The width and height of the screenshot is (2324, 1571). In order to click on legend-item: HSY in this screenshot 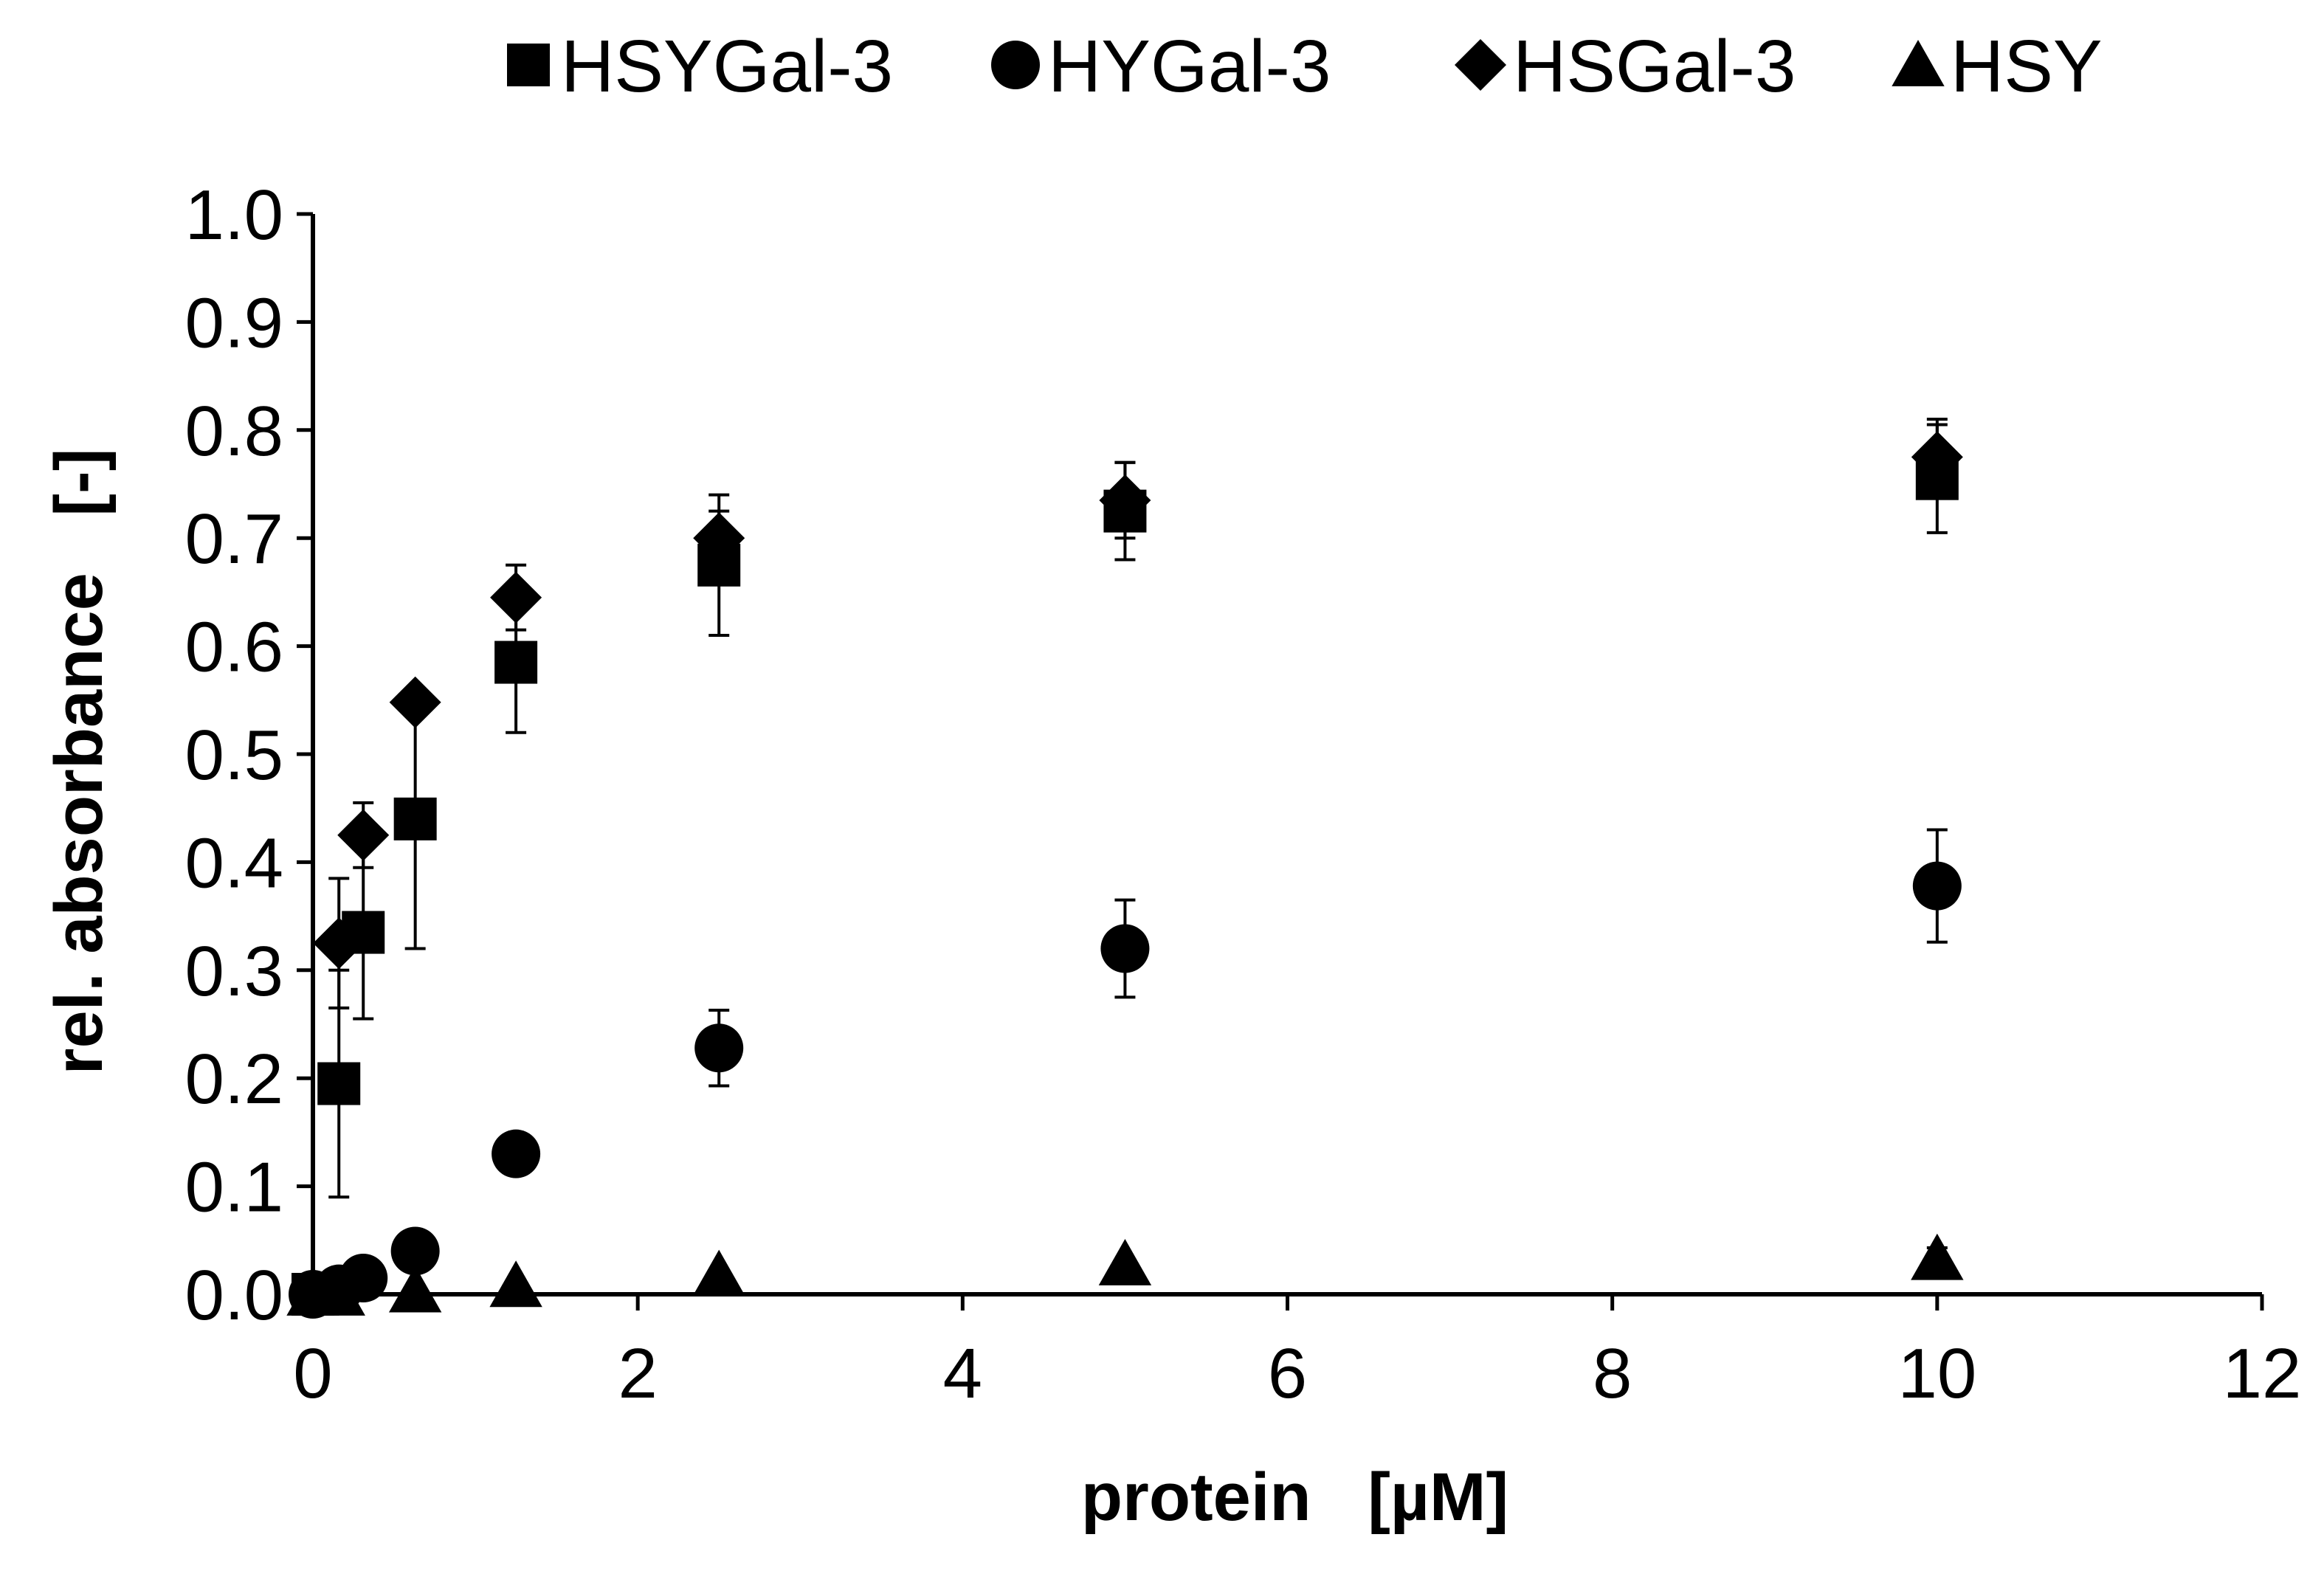, I will do `click(1998, 66)`.